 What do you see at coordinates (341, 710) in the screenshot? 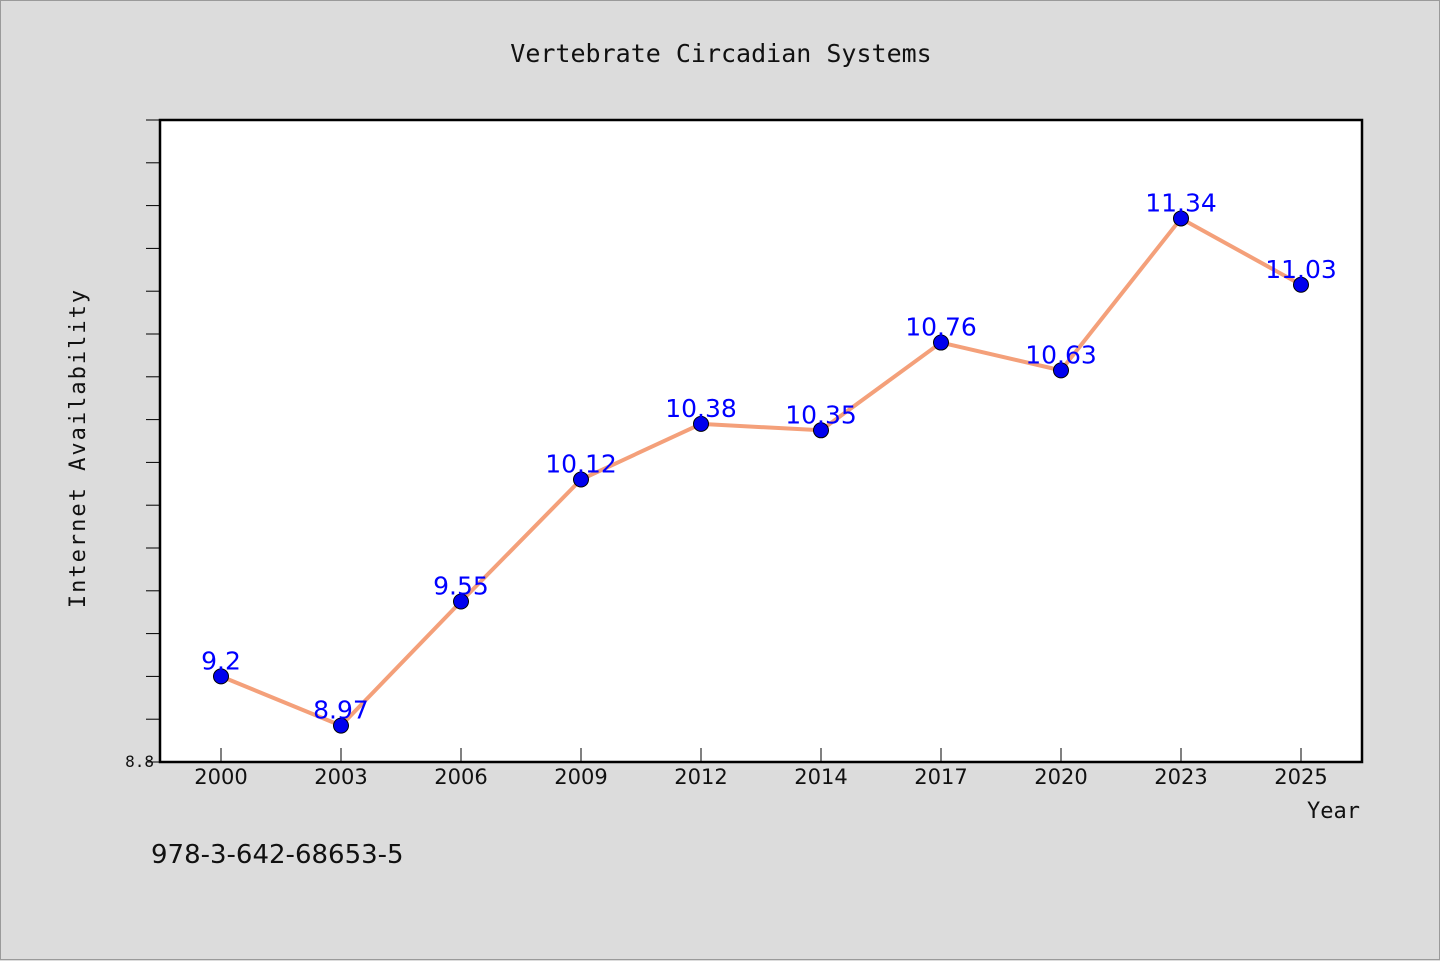
I see `data-label: 8.97` at bounding box center [341, 710].